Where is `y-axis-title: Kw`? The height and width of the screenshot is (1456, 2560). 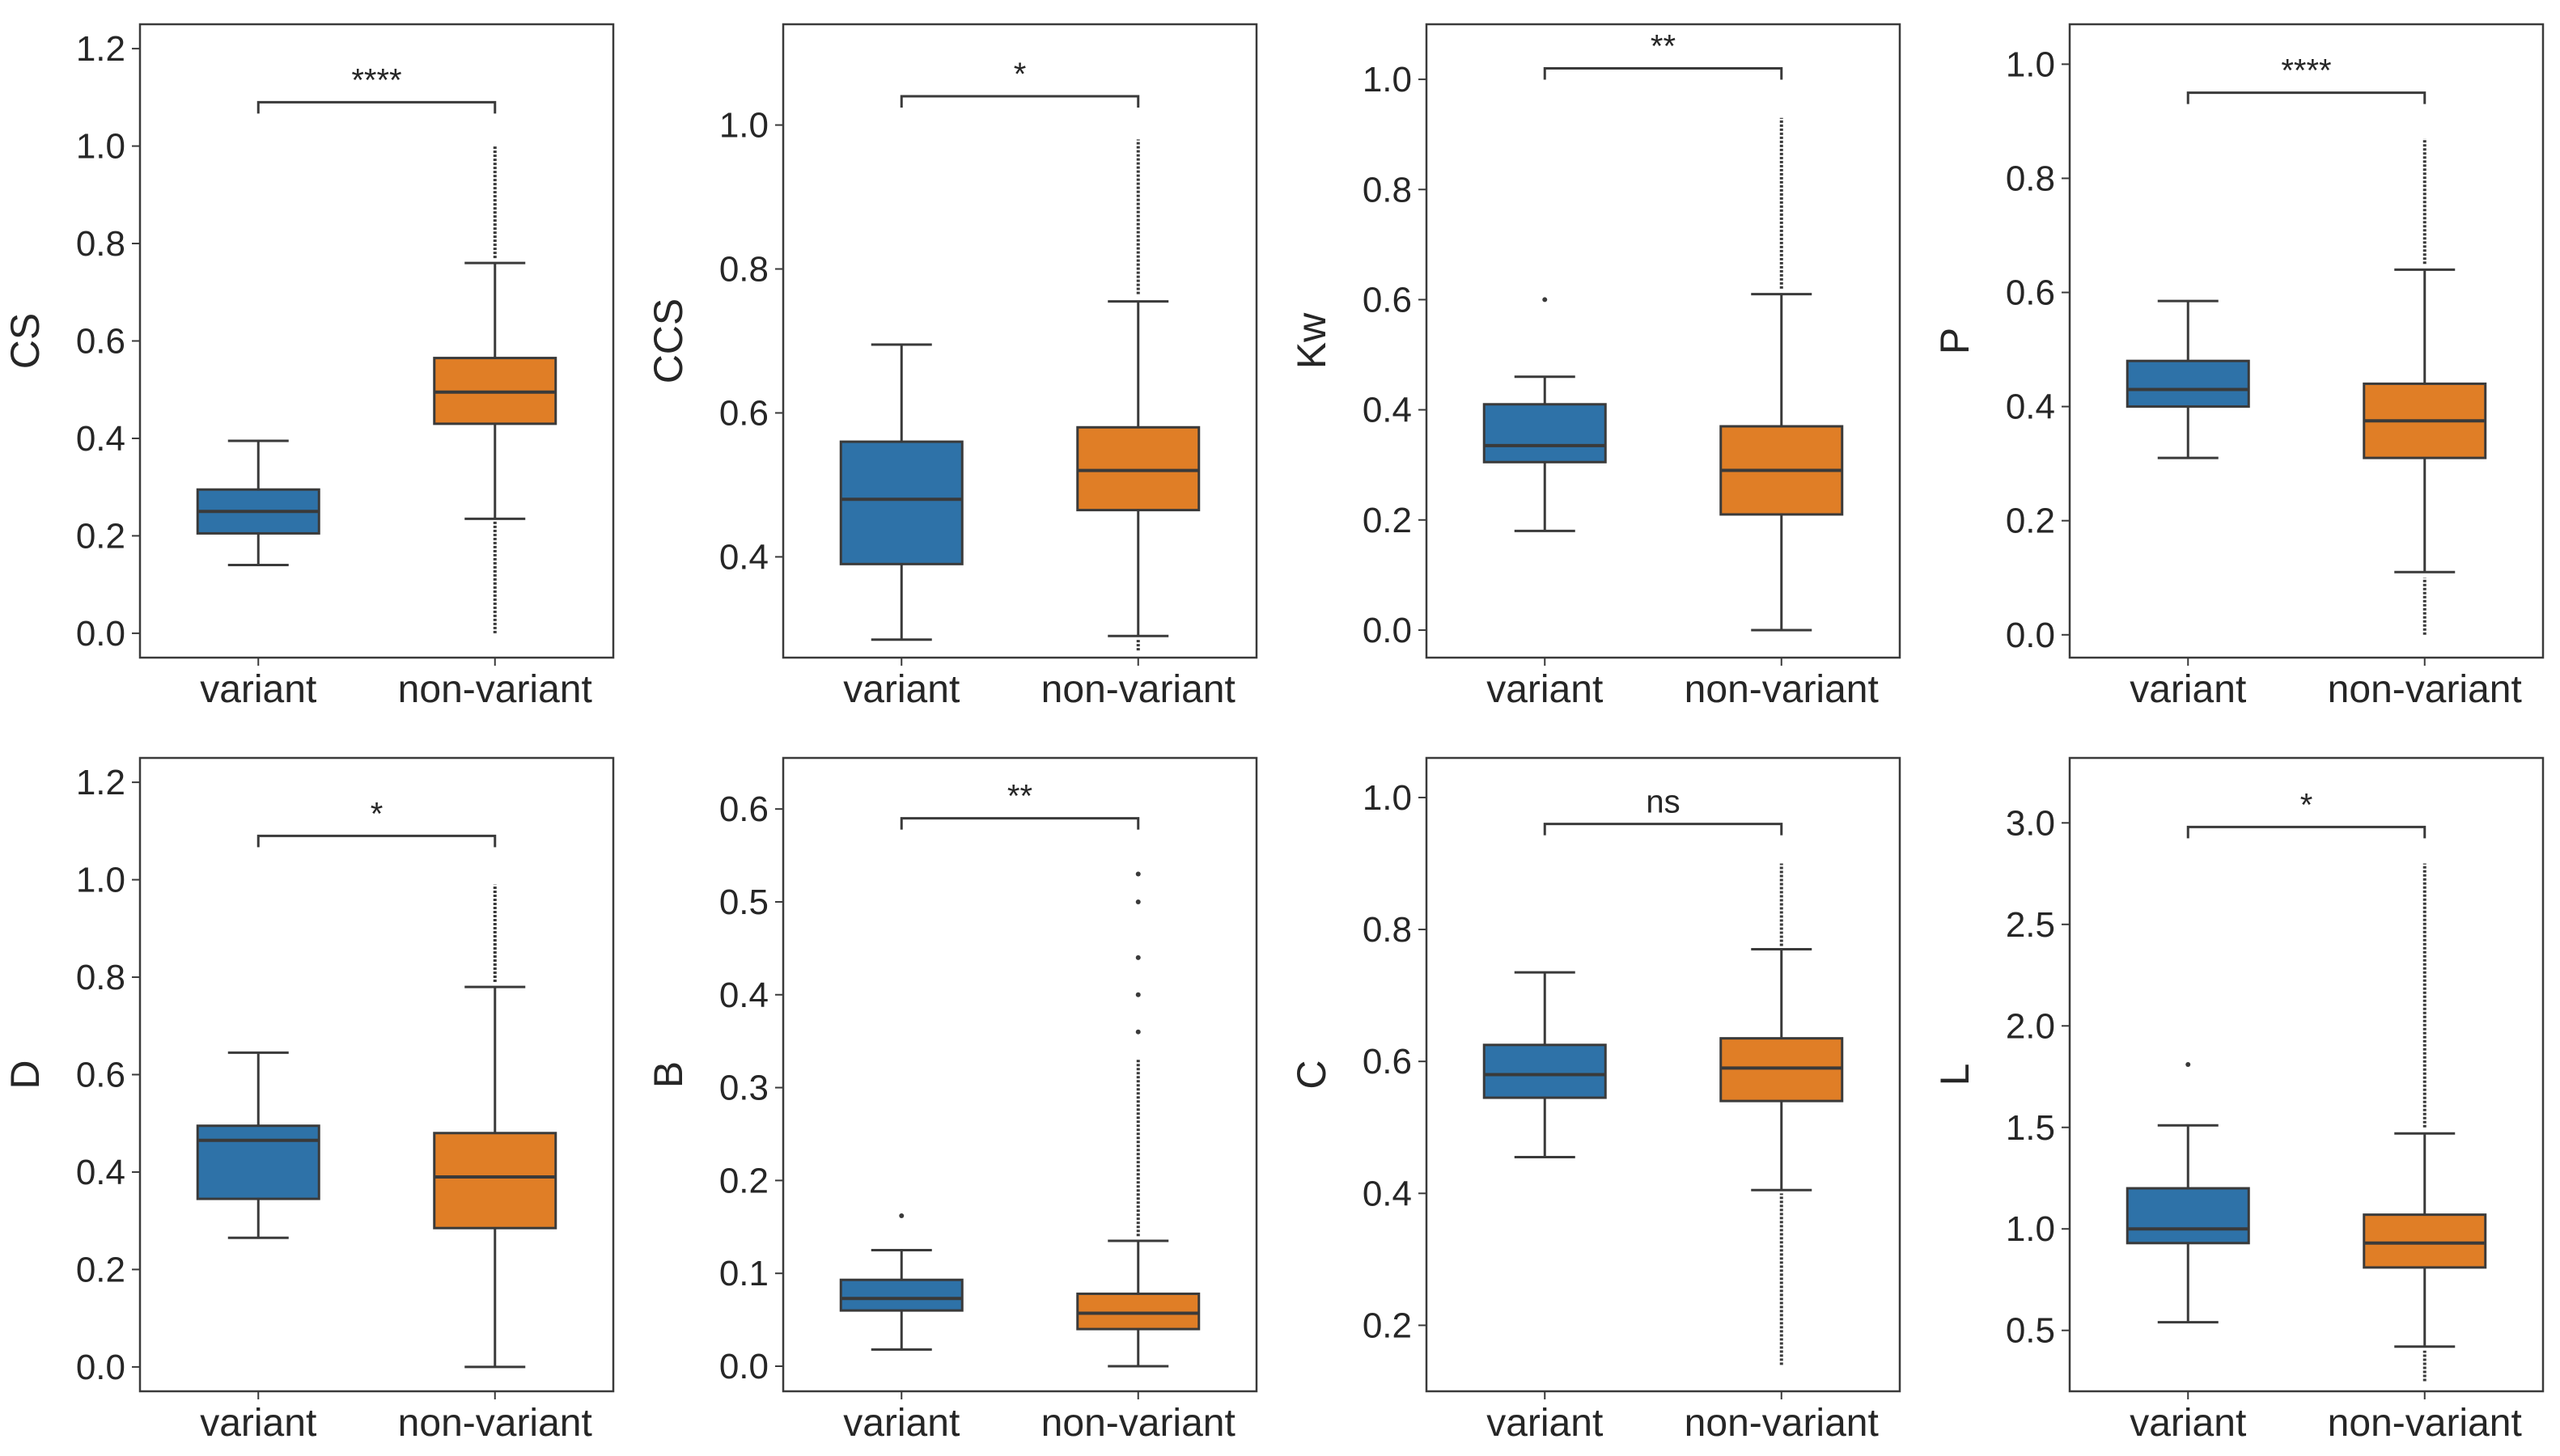 y-axis-title: Kw is located at coordinates (1311, 340).